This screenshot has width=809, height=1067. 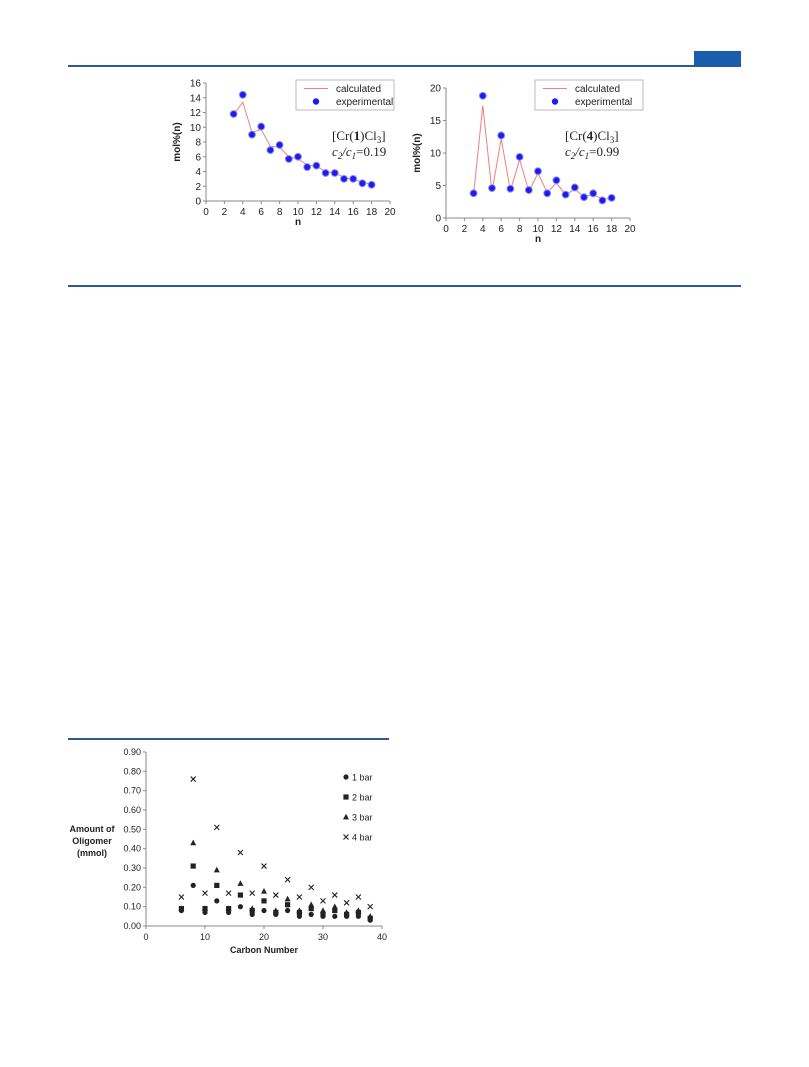 I want to click on legend-swatch-4-bar, so click(x=346, y=837).